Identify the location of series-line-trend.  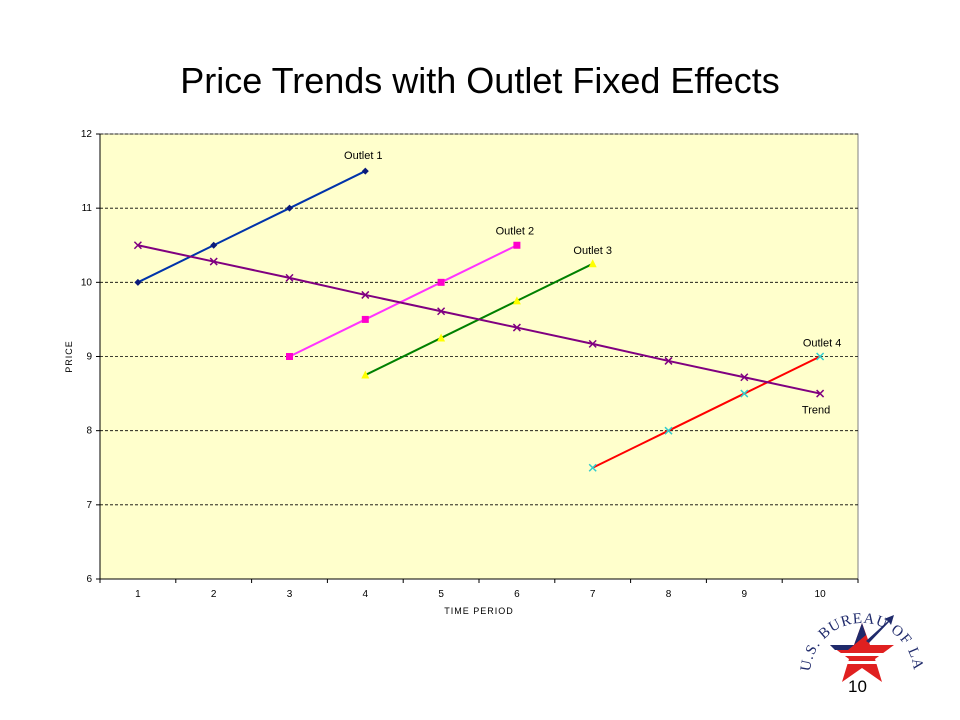
(479, 319).